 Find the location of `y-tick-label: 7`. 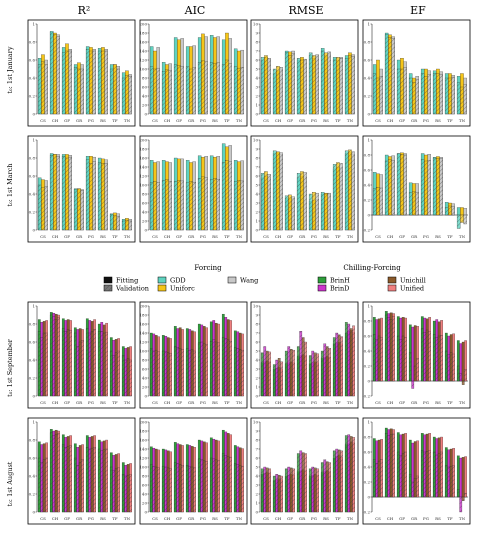

y-tick-label: 7 is located at coordinates (256, 166).